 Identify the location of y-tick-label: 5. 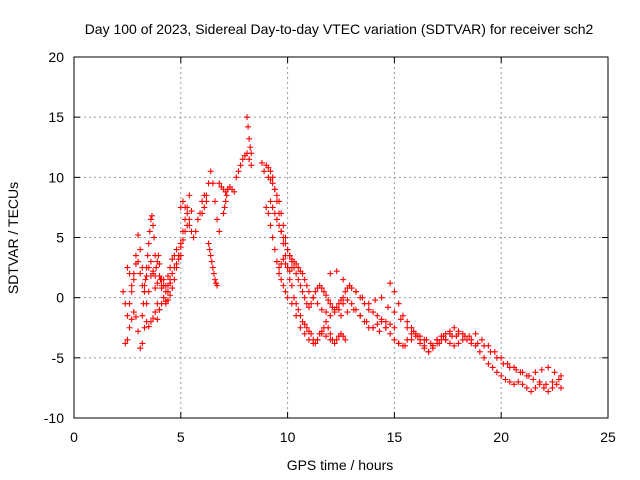
(60, 238).